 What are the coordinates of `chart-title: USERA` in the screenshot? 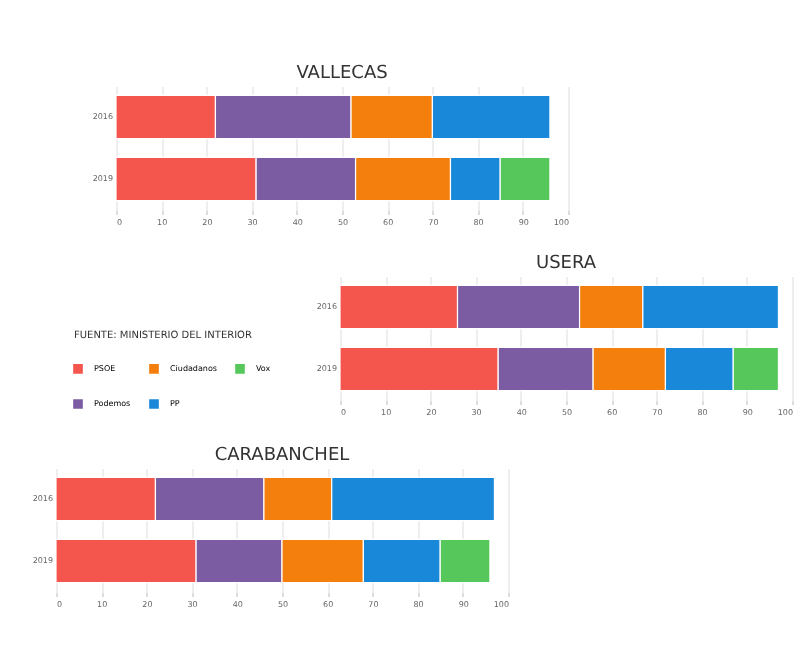 It's located at (566, 264).